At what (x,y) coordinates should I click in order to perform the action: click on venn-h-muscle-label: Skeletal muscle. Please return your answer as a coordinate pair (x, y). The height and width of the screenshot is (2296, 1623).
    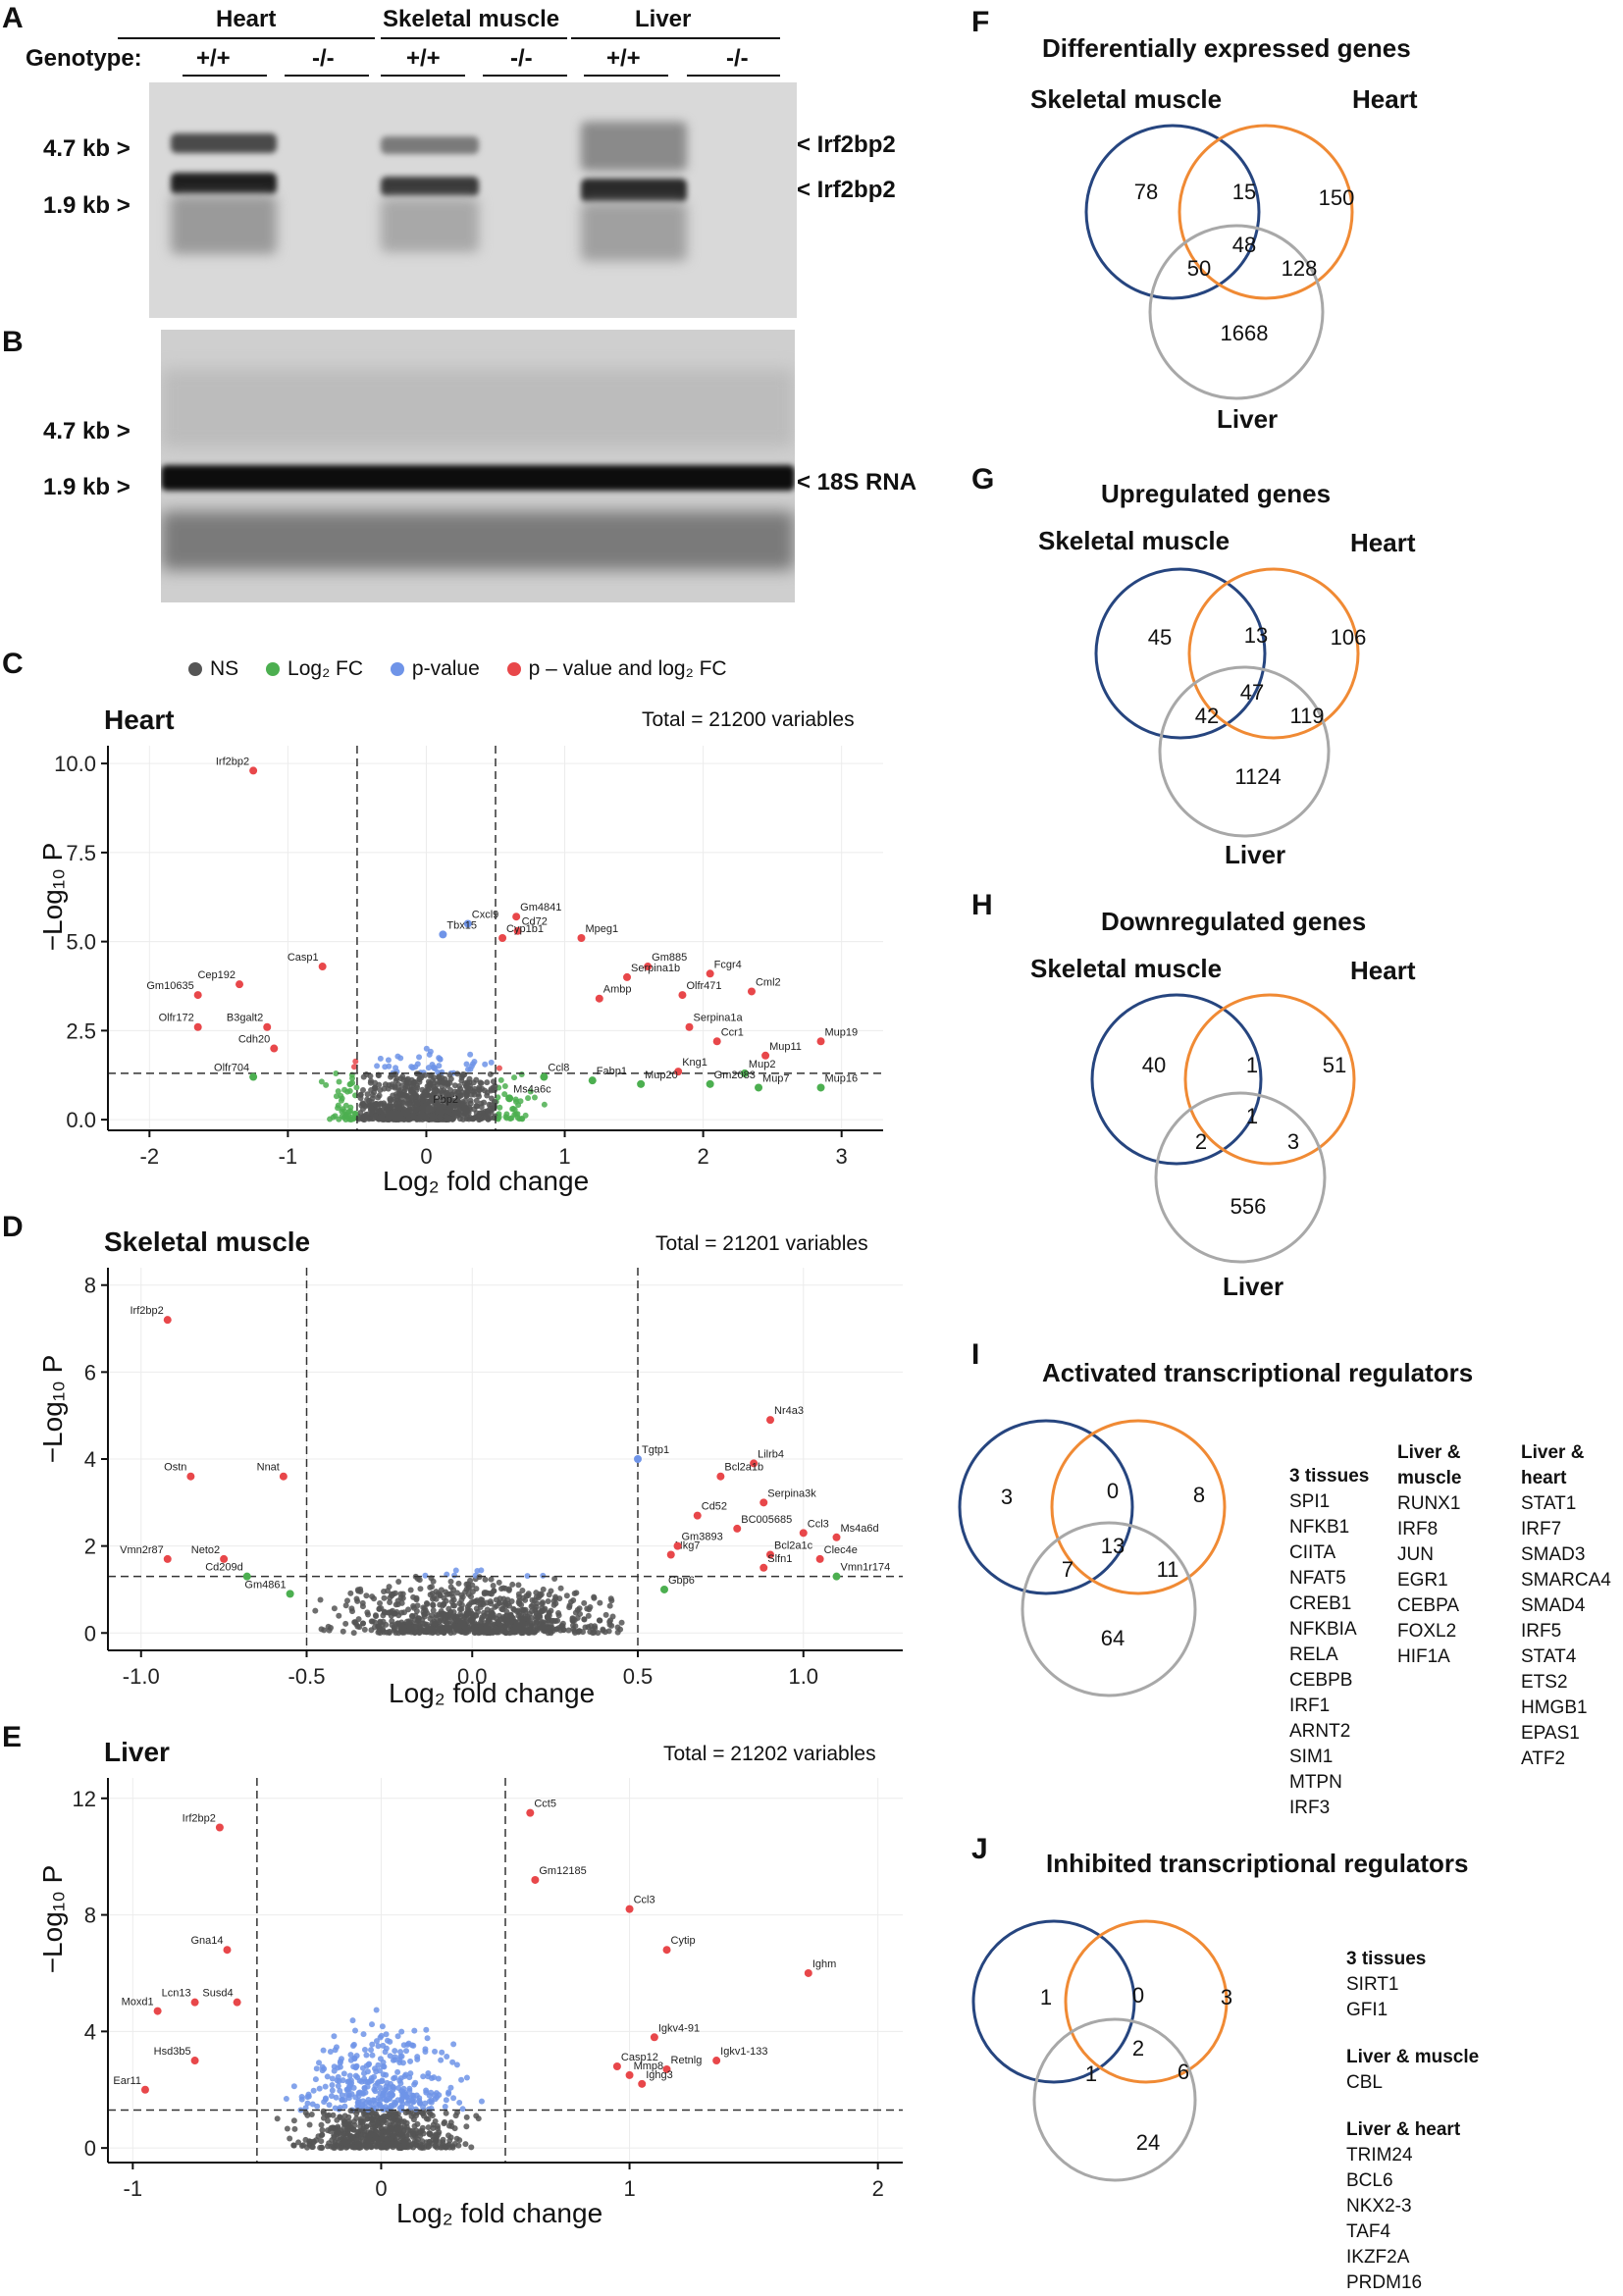
    Looking at the image, I should click on (1126, 968).